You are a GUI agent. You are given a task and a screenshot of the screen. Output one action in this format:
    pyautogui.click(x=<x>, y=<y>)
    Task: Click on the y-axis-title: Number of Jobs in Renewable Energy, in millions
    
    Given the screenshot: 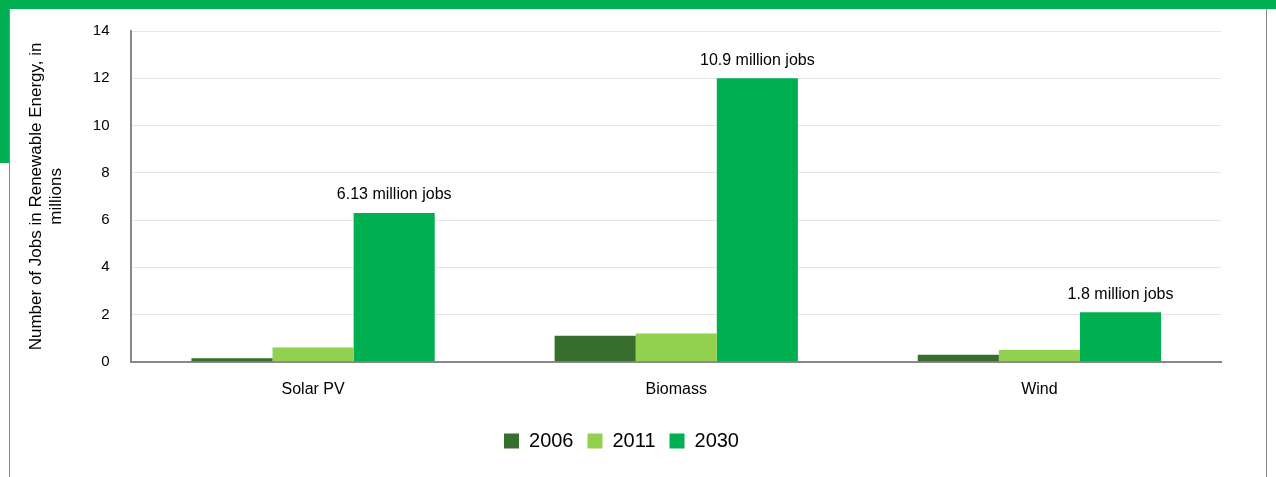 What is the action you would take?
    pyautogui.click(x=45, y=196)
    